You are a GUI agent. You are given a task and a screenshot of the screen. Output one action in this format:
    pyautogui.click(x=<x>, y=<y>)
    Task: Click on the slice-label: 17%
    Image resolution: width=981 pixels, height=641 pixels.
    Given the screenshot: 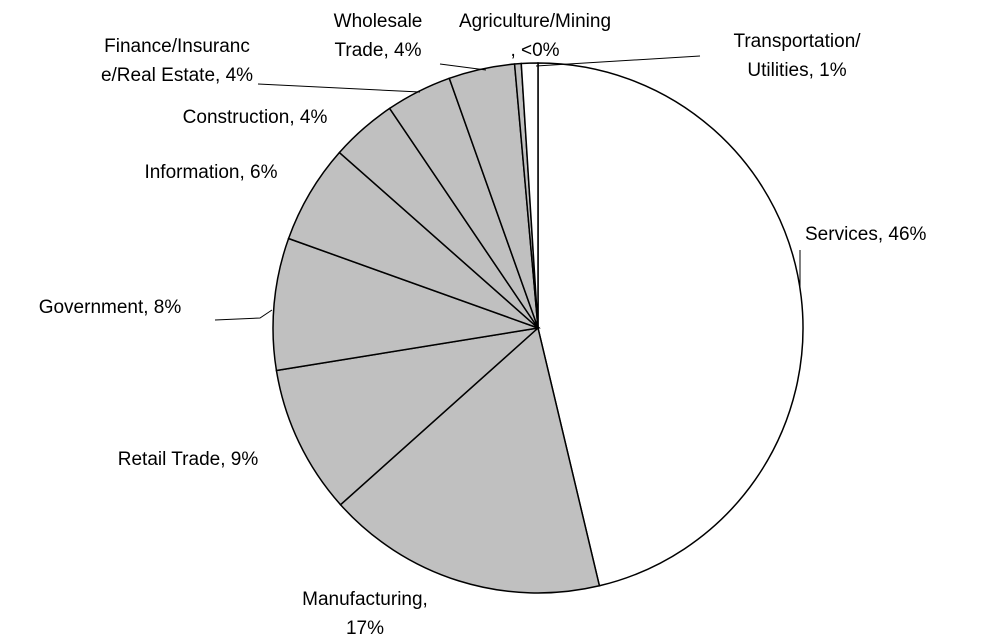 What is the action you would take?
    pyautogui.click(x=365, y=628)
    